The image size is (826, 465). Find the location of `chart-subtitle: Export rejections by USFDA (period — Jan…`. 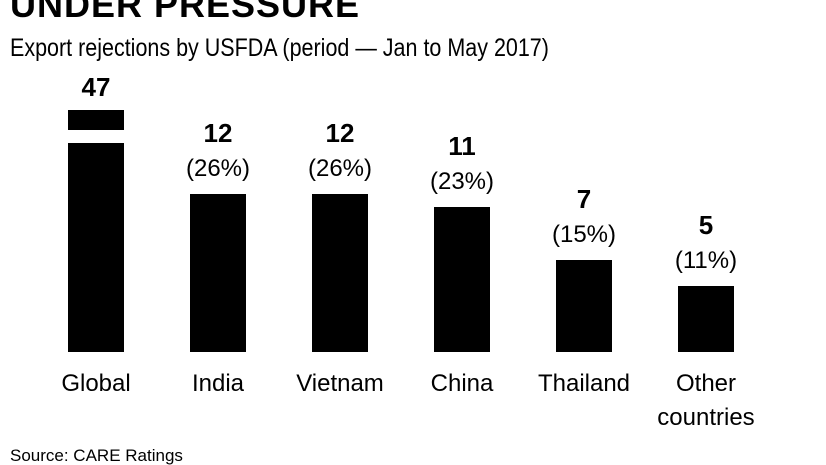

chart-subtitle: Export rejections by USFDA (period — Jan… is located at coordinates (279, 48).